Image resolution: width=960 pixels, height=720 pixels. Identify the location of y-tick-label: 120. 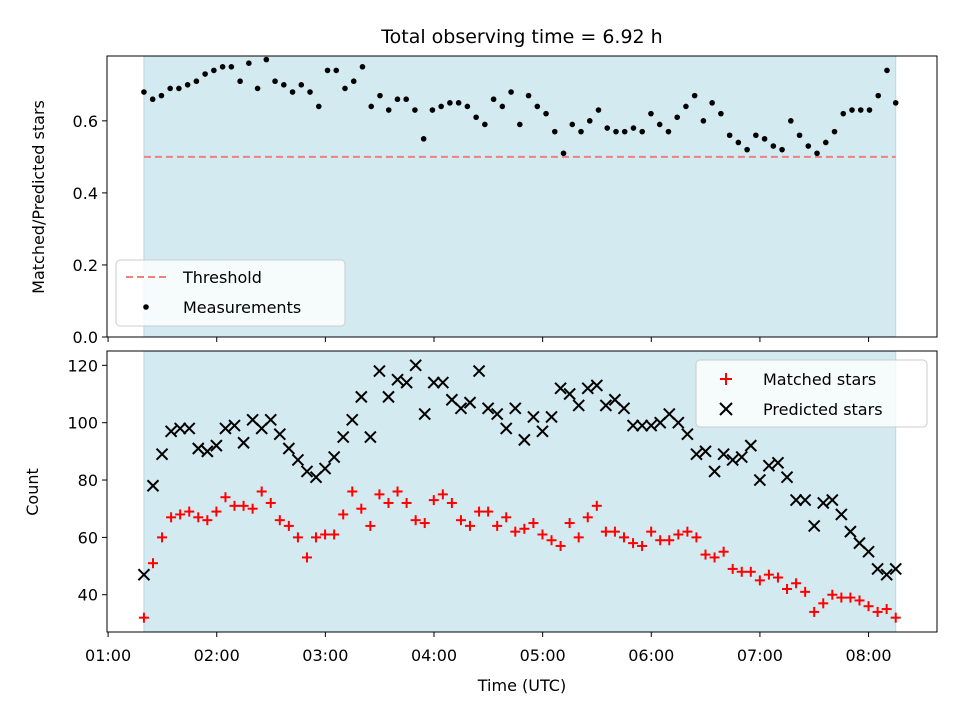
(82, 365).